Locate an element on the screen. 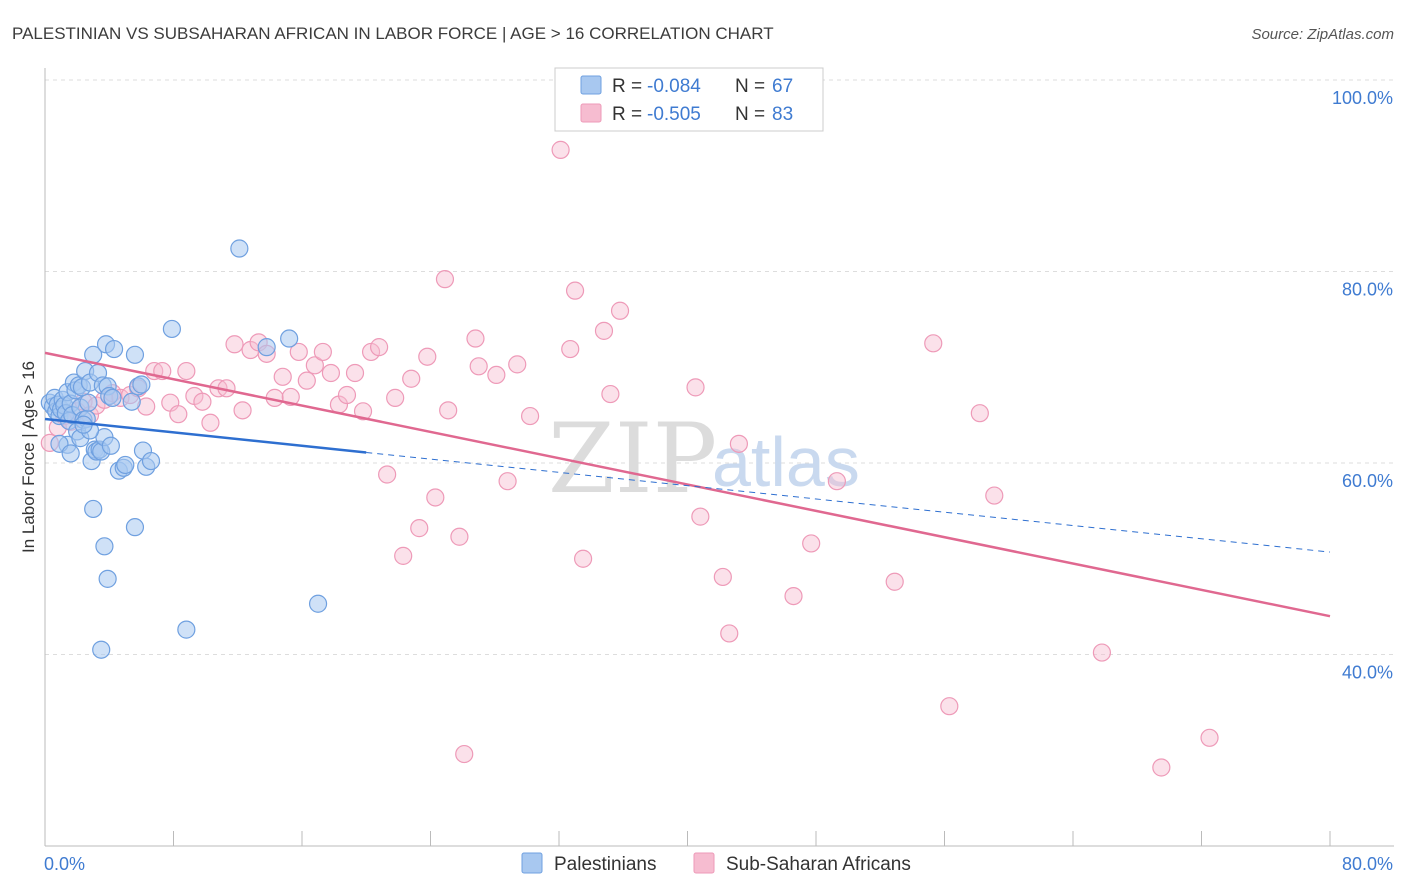  palestinian-points is located at coordinates (184, 449).